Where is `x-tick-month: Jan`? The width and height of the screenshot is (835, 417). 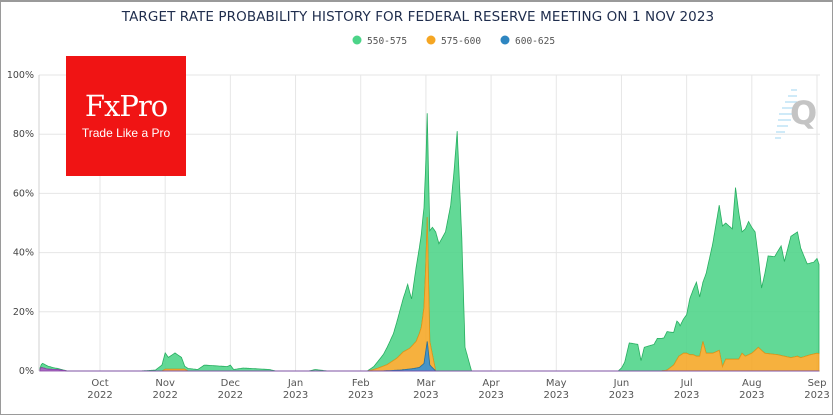
x-tick-month: Jan is located at coordinates (295, 383).